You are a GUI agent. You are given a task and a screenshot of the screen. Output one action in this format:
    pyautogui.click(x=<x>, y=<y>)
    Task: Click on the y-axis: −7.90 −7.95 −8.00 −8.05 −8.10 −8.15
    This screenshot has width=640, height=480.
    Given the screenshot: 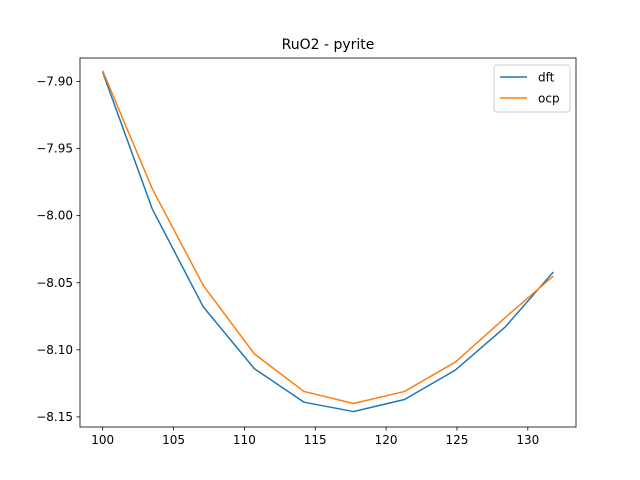 What is the action you would take?
    pyautogui.click(x=58, y=249)
    